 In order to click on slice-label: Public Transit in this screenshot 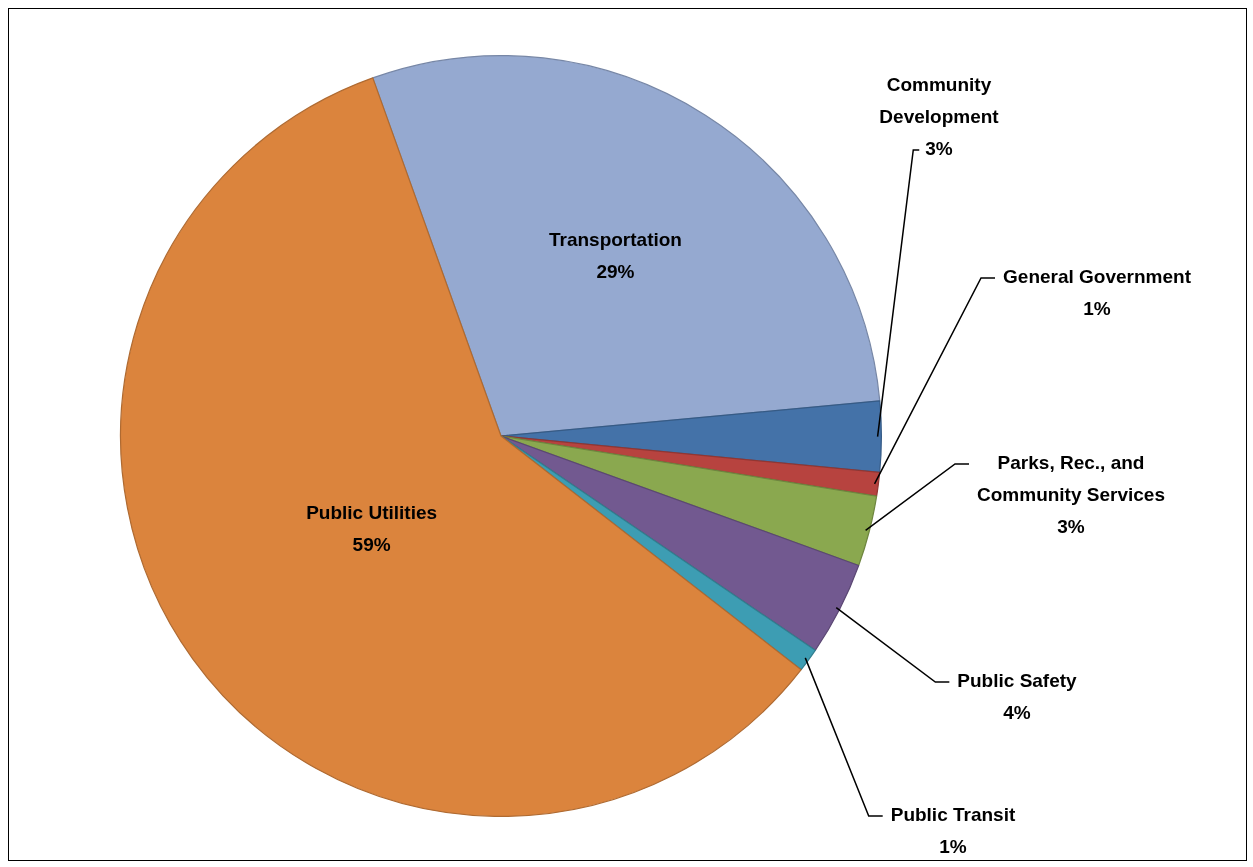, I will do `click(953, 815)`.